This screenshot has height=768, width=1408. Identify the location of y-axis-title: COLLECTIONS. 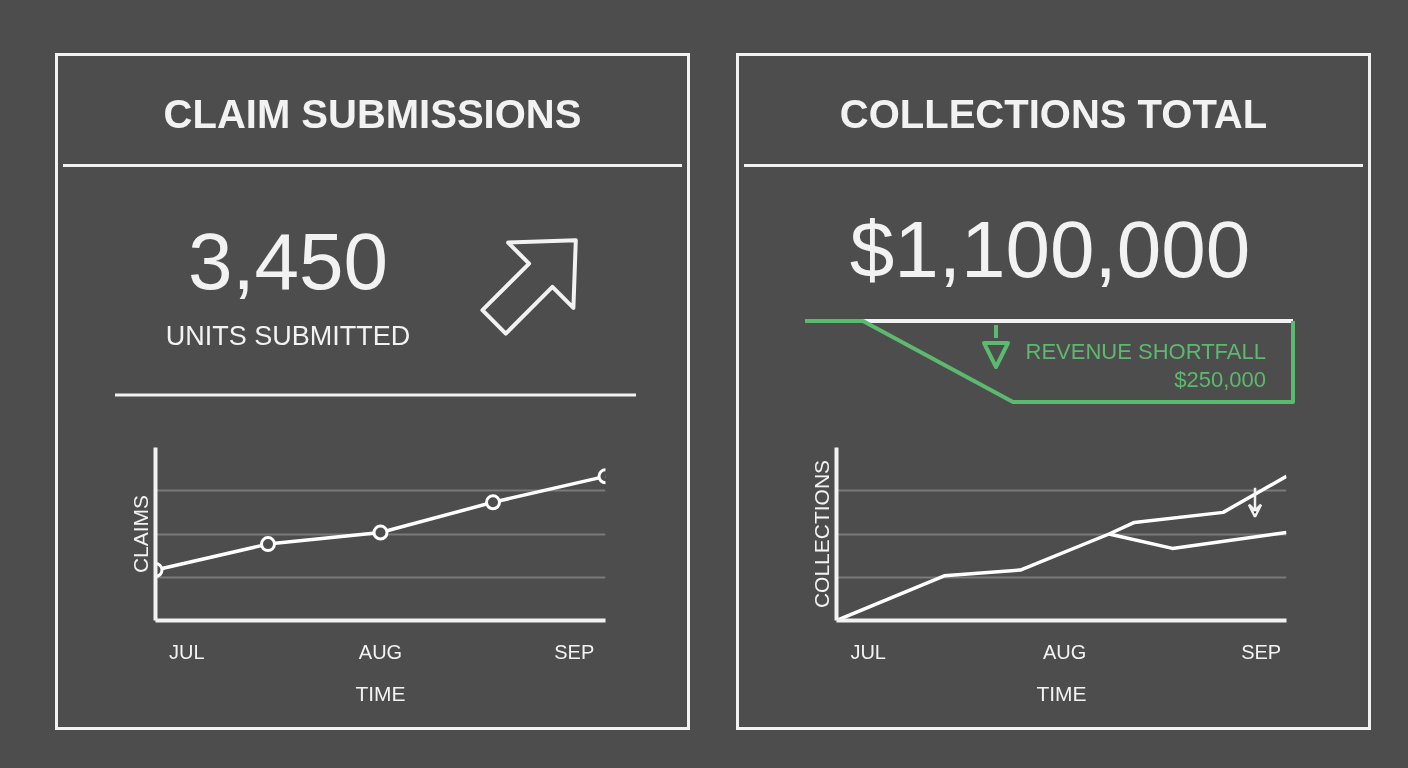
(821, 534).